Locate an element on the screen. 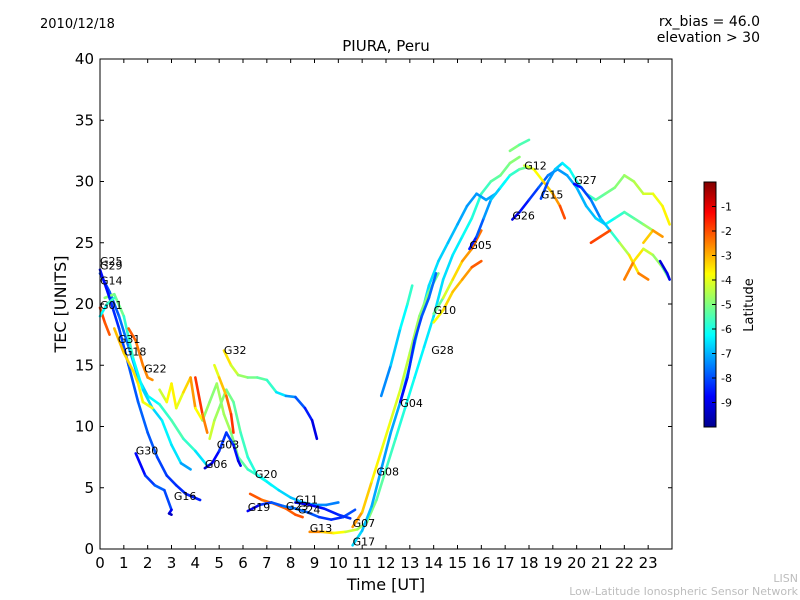 The image size is (800, 600). colorbar-tick-label: -7 is located at coordinates (726, 354).